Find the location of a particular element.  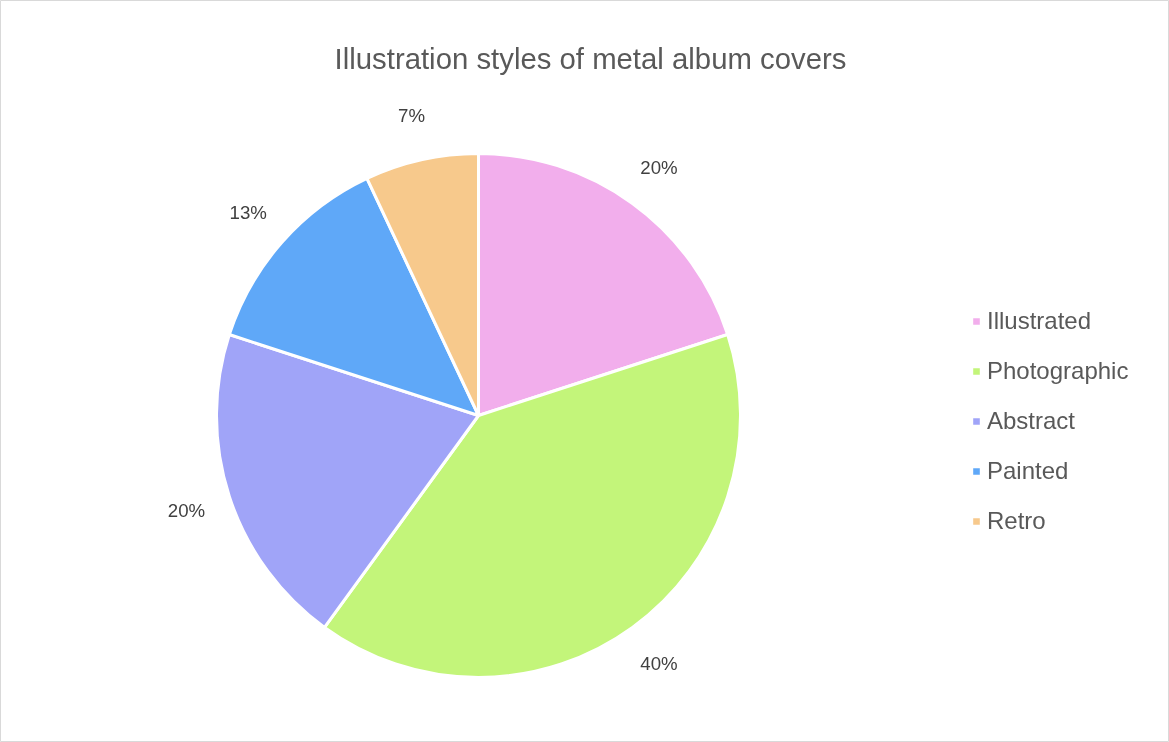

data-label: 40% is located at coordinates (659, 664).